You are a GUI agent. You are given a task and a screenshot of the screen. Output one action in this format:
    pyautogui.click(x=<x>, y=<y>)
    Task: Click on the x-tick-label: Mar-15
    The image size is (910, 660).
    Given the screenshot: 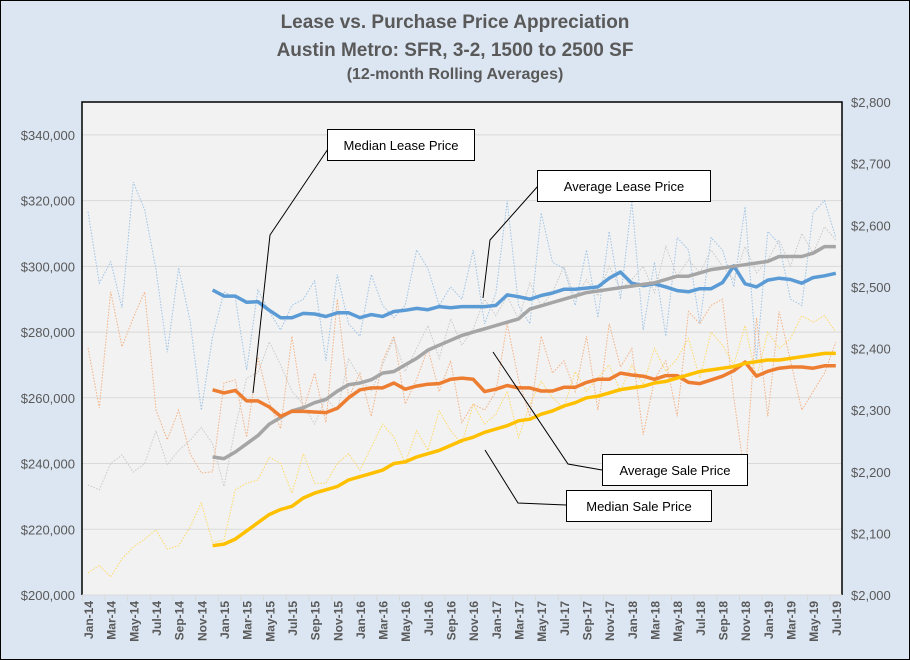 What is the action you would take?
    pyautogui.click(x=248, y=620)
    